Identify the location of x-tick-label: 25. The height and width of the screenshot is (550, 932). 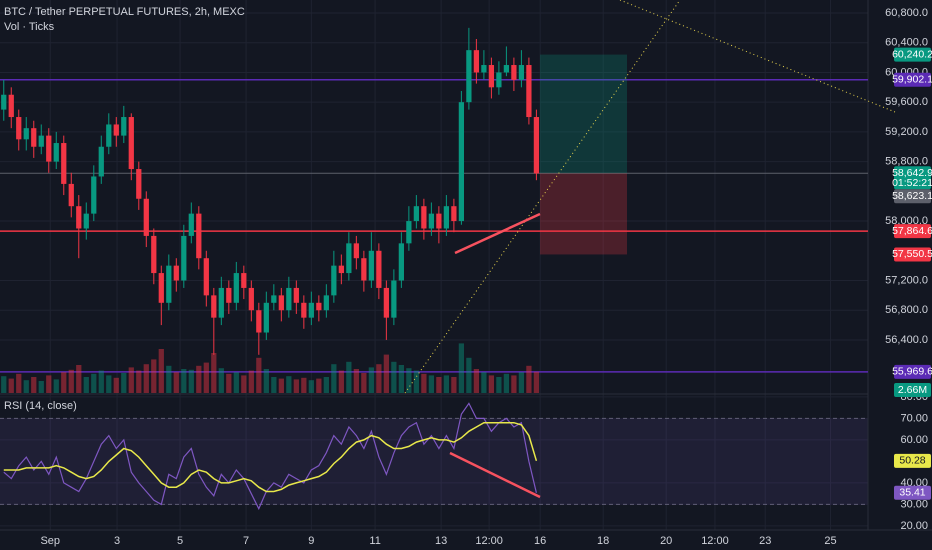
(830, 541).